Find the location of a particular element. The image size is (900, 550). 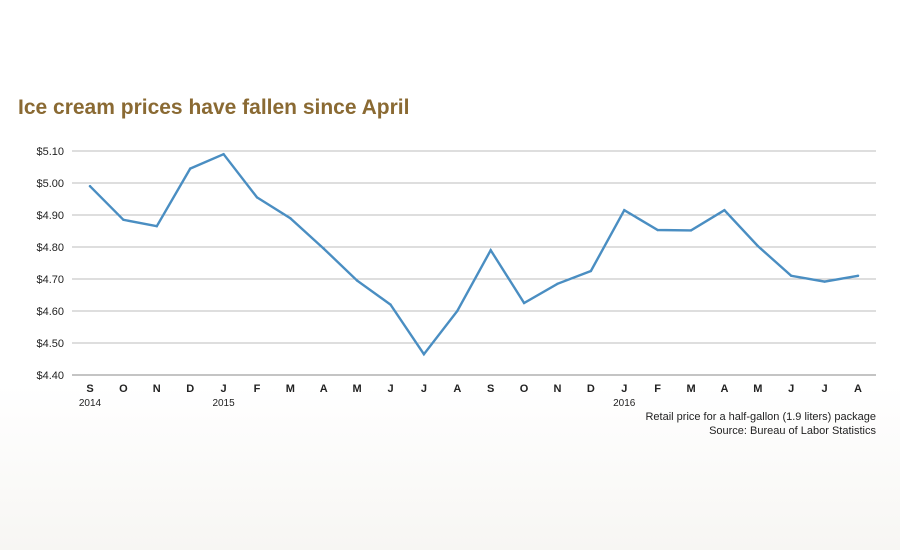

y-tick-label: $4.60 is located at coordinates (50, 312).